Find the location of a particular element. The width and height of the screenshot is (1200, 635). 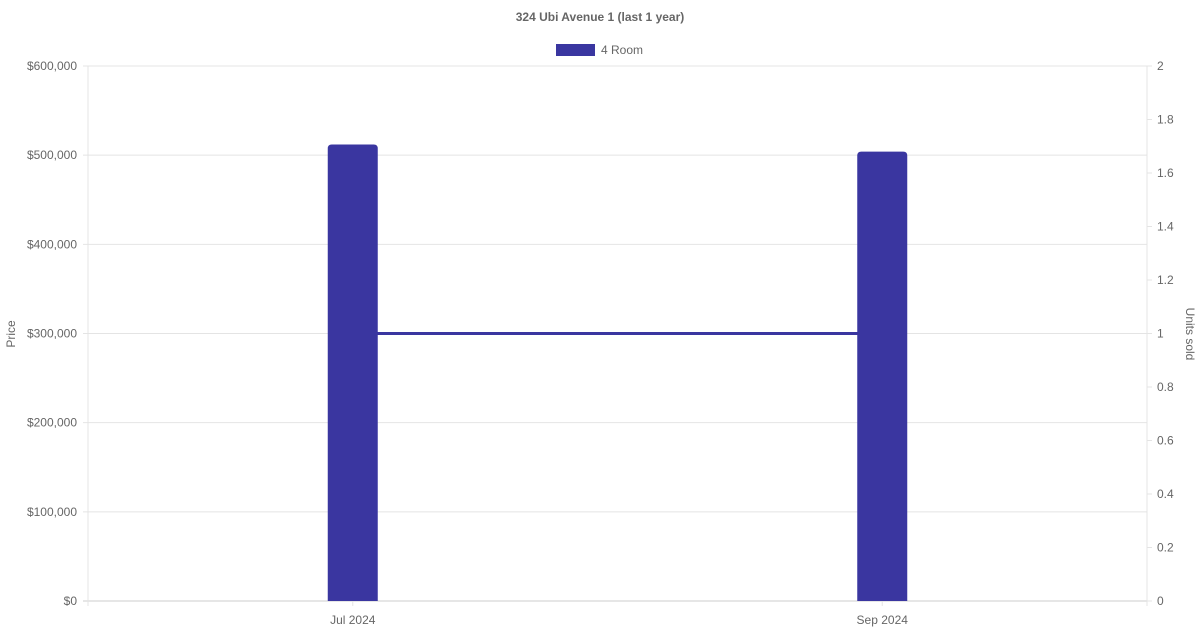

y-right-tick-label: 2 is located at coordinates (1160, 66).